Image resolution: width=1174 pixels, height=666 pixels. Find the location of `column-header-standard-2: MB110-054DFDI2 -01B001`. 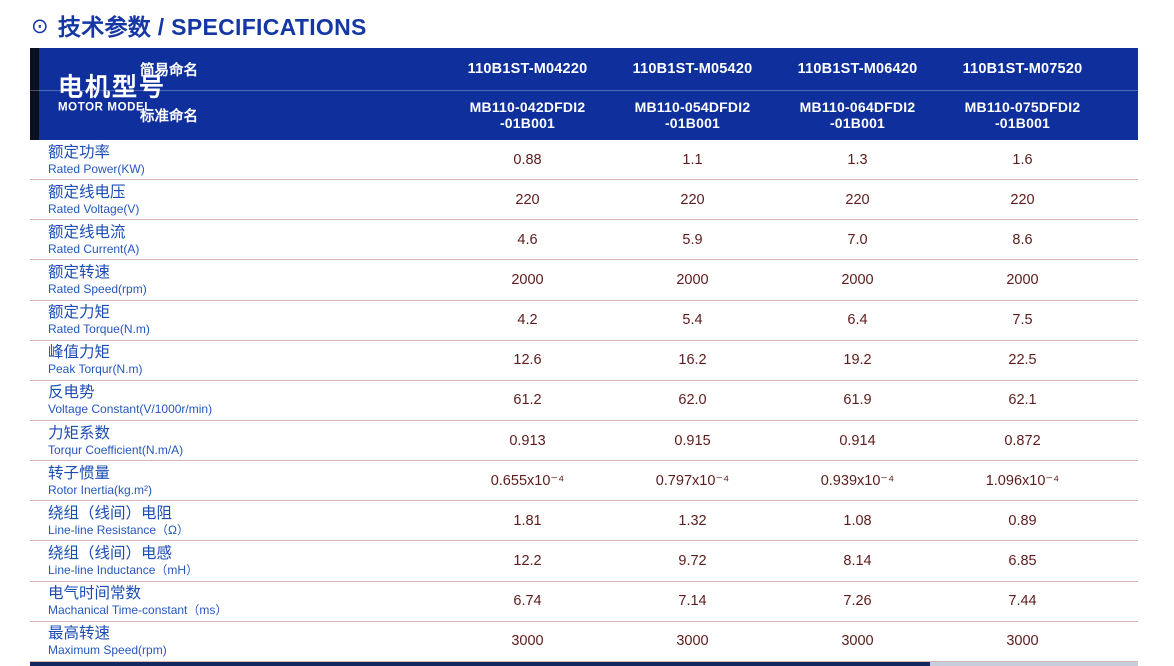

column-header-standard-2: MB110-054DFDI2 -01B001 is located at coordinates (692, 115).